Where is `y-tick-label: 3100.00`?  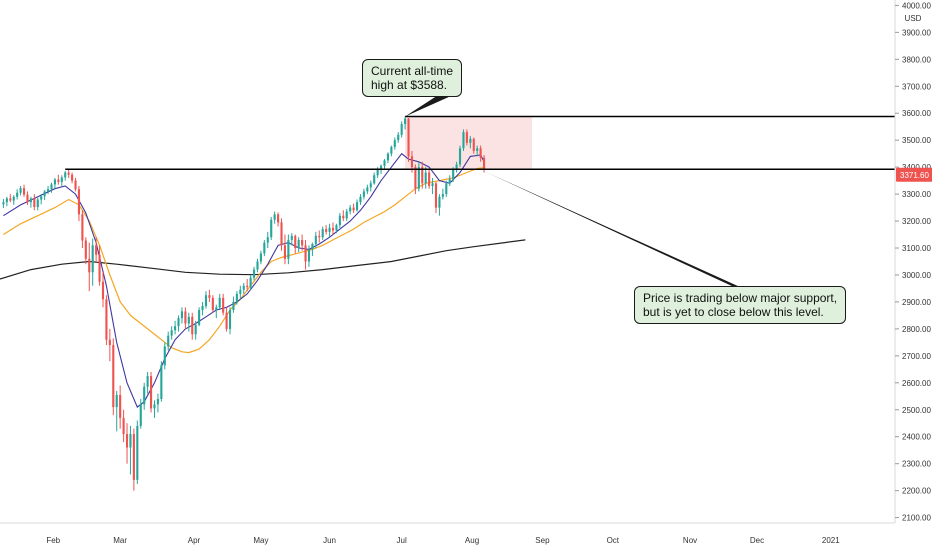
y-tick-label: 3100.00 is located at coordinates (916, 248).